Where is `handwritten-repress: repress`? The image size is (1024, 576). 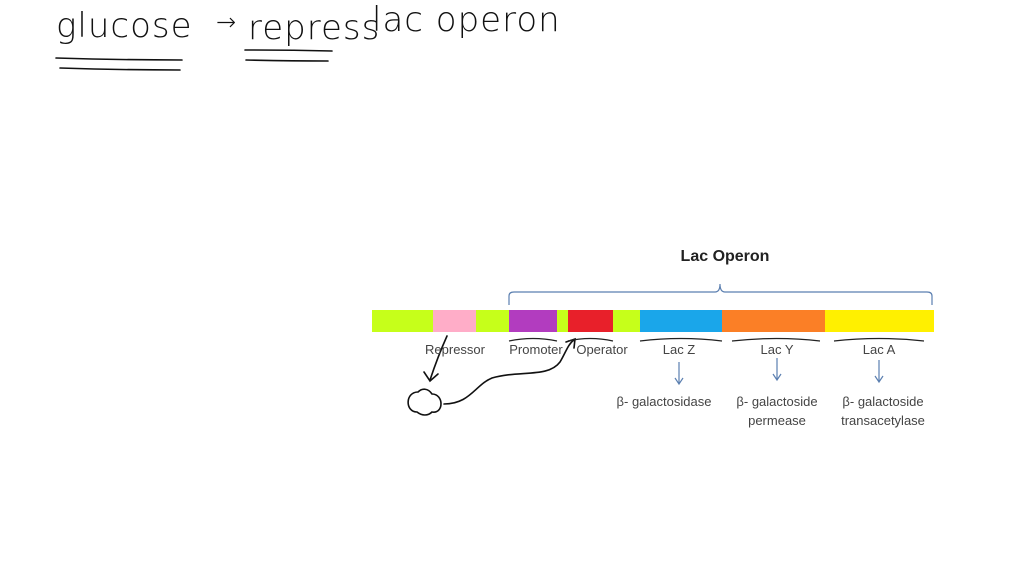
handwritten-repress: repress is located at coordinates (314, 28).